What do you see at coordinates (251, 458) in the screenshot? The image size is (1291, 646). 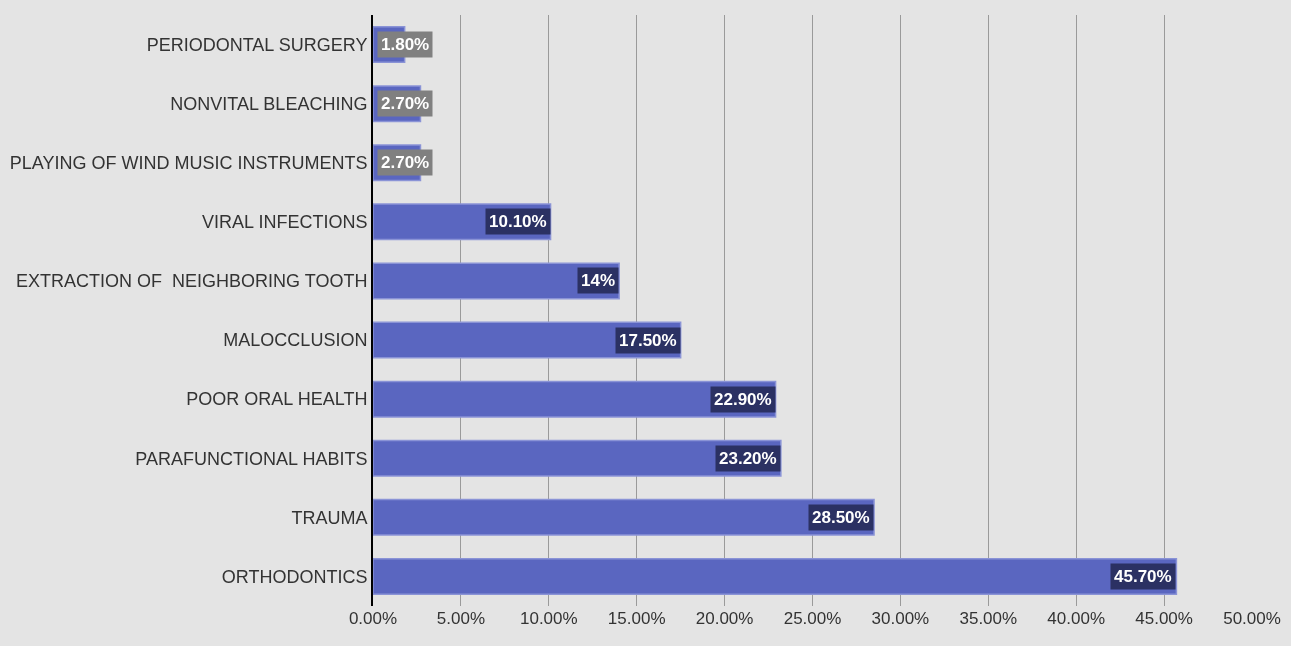 I see `y-tick-label: PARAFUNCTIONAL HABITS` at bounding box center [251, 458].